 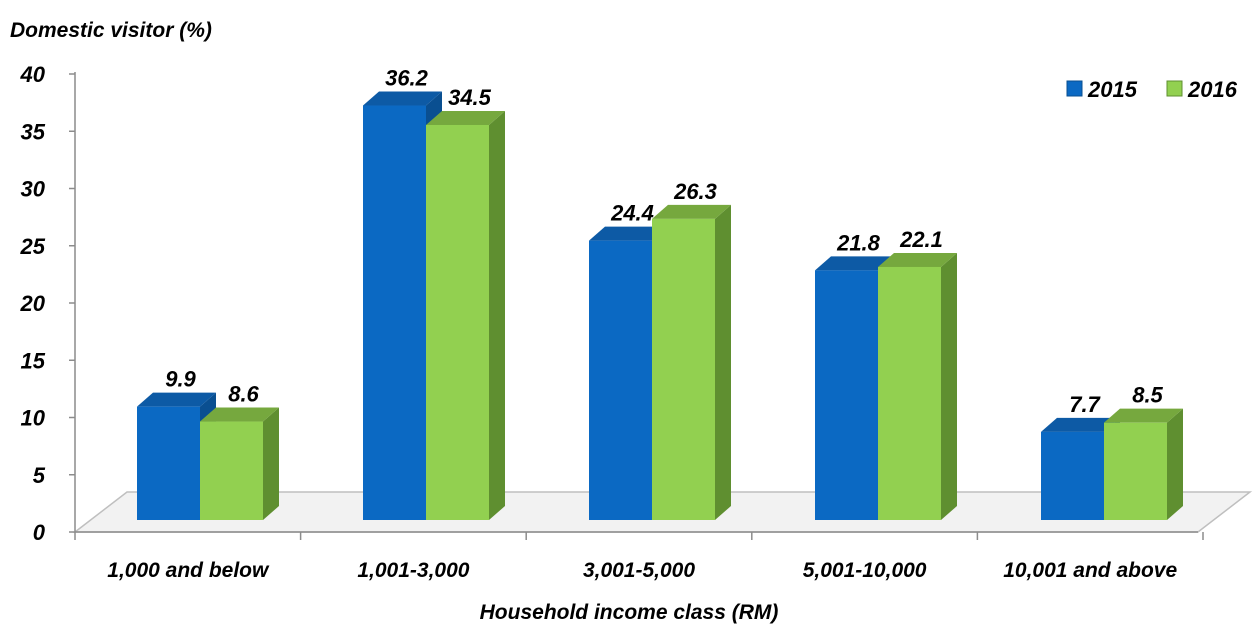 I want to click on y-tick-label: 20, so click(x=33, y=303).